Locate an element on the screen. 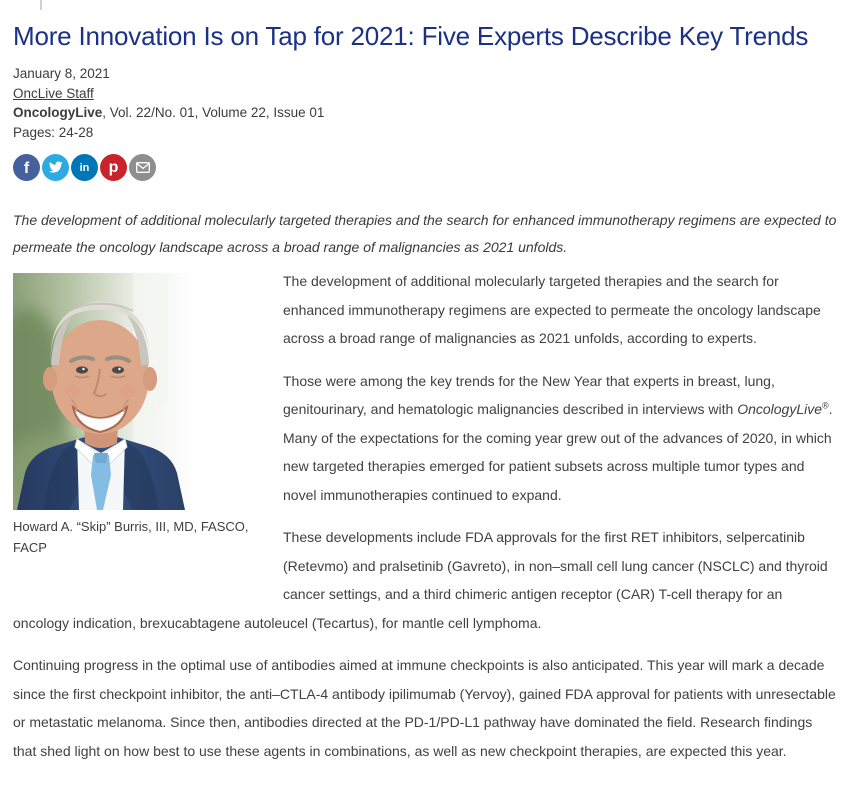 This screenshot has width=850, height=789. publication-name: OncologyLive is located at coordinates (58, 112).